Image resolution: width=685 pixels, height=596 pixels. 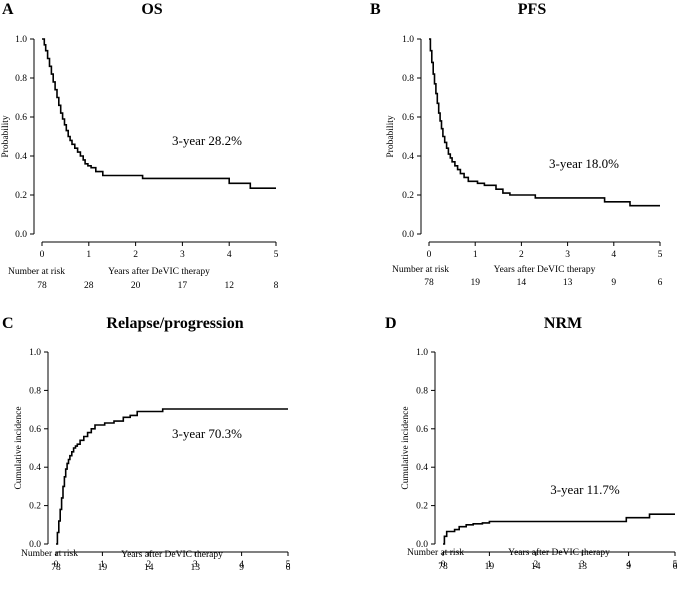 I want to click on panel-title: OS, so click(x=151, y=9).